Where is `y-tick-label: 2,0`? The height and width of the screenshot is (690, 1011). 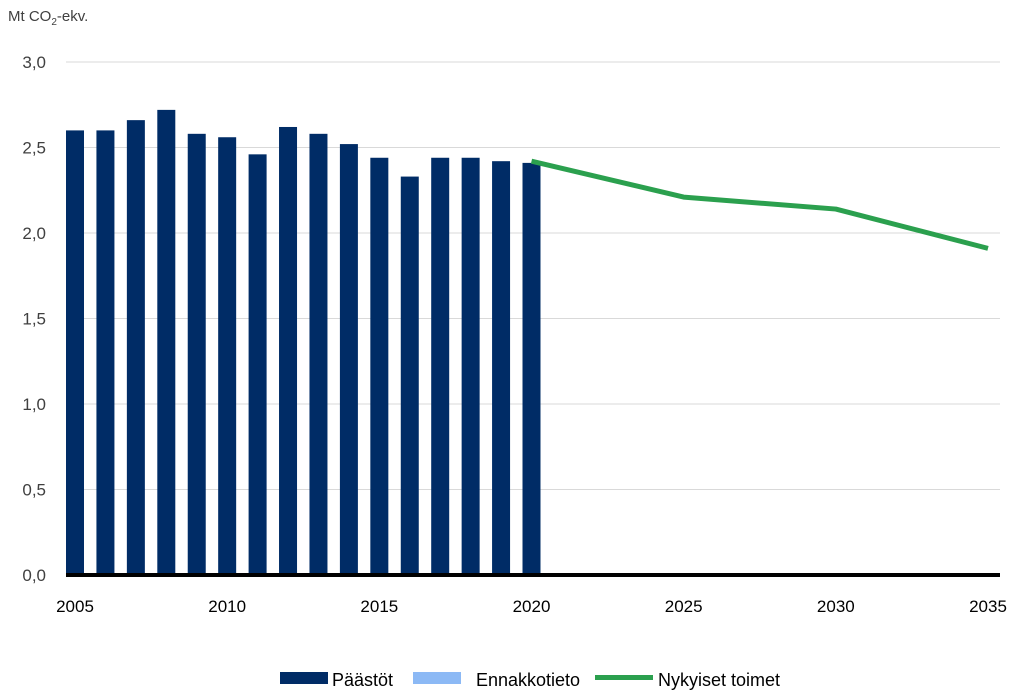 y-tick-label: 2,0 is located at coordinates (34, 233).